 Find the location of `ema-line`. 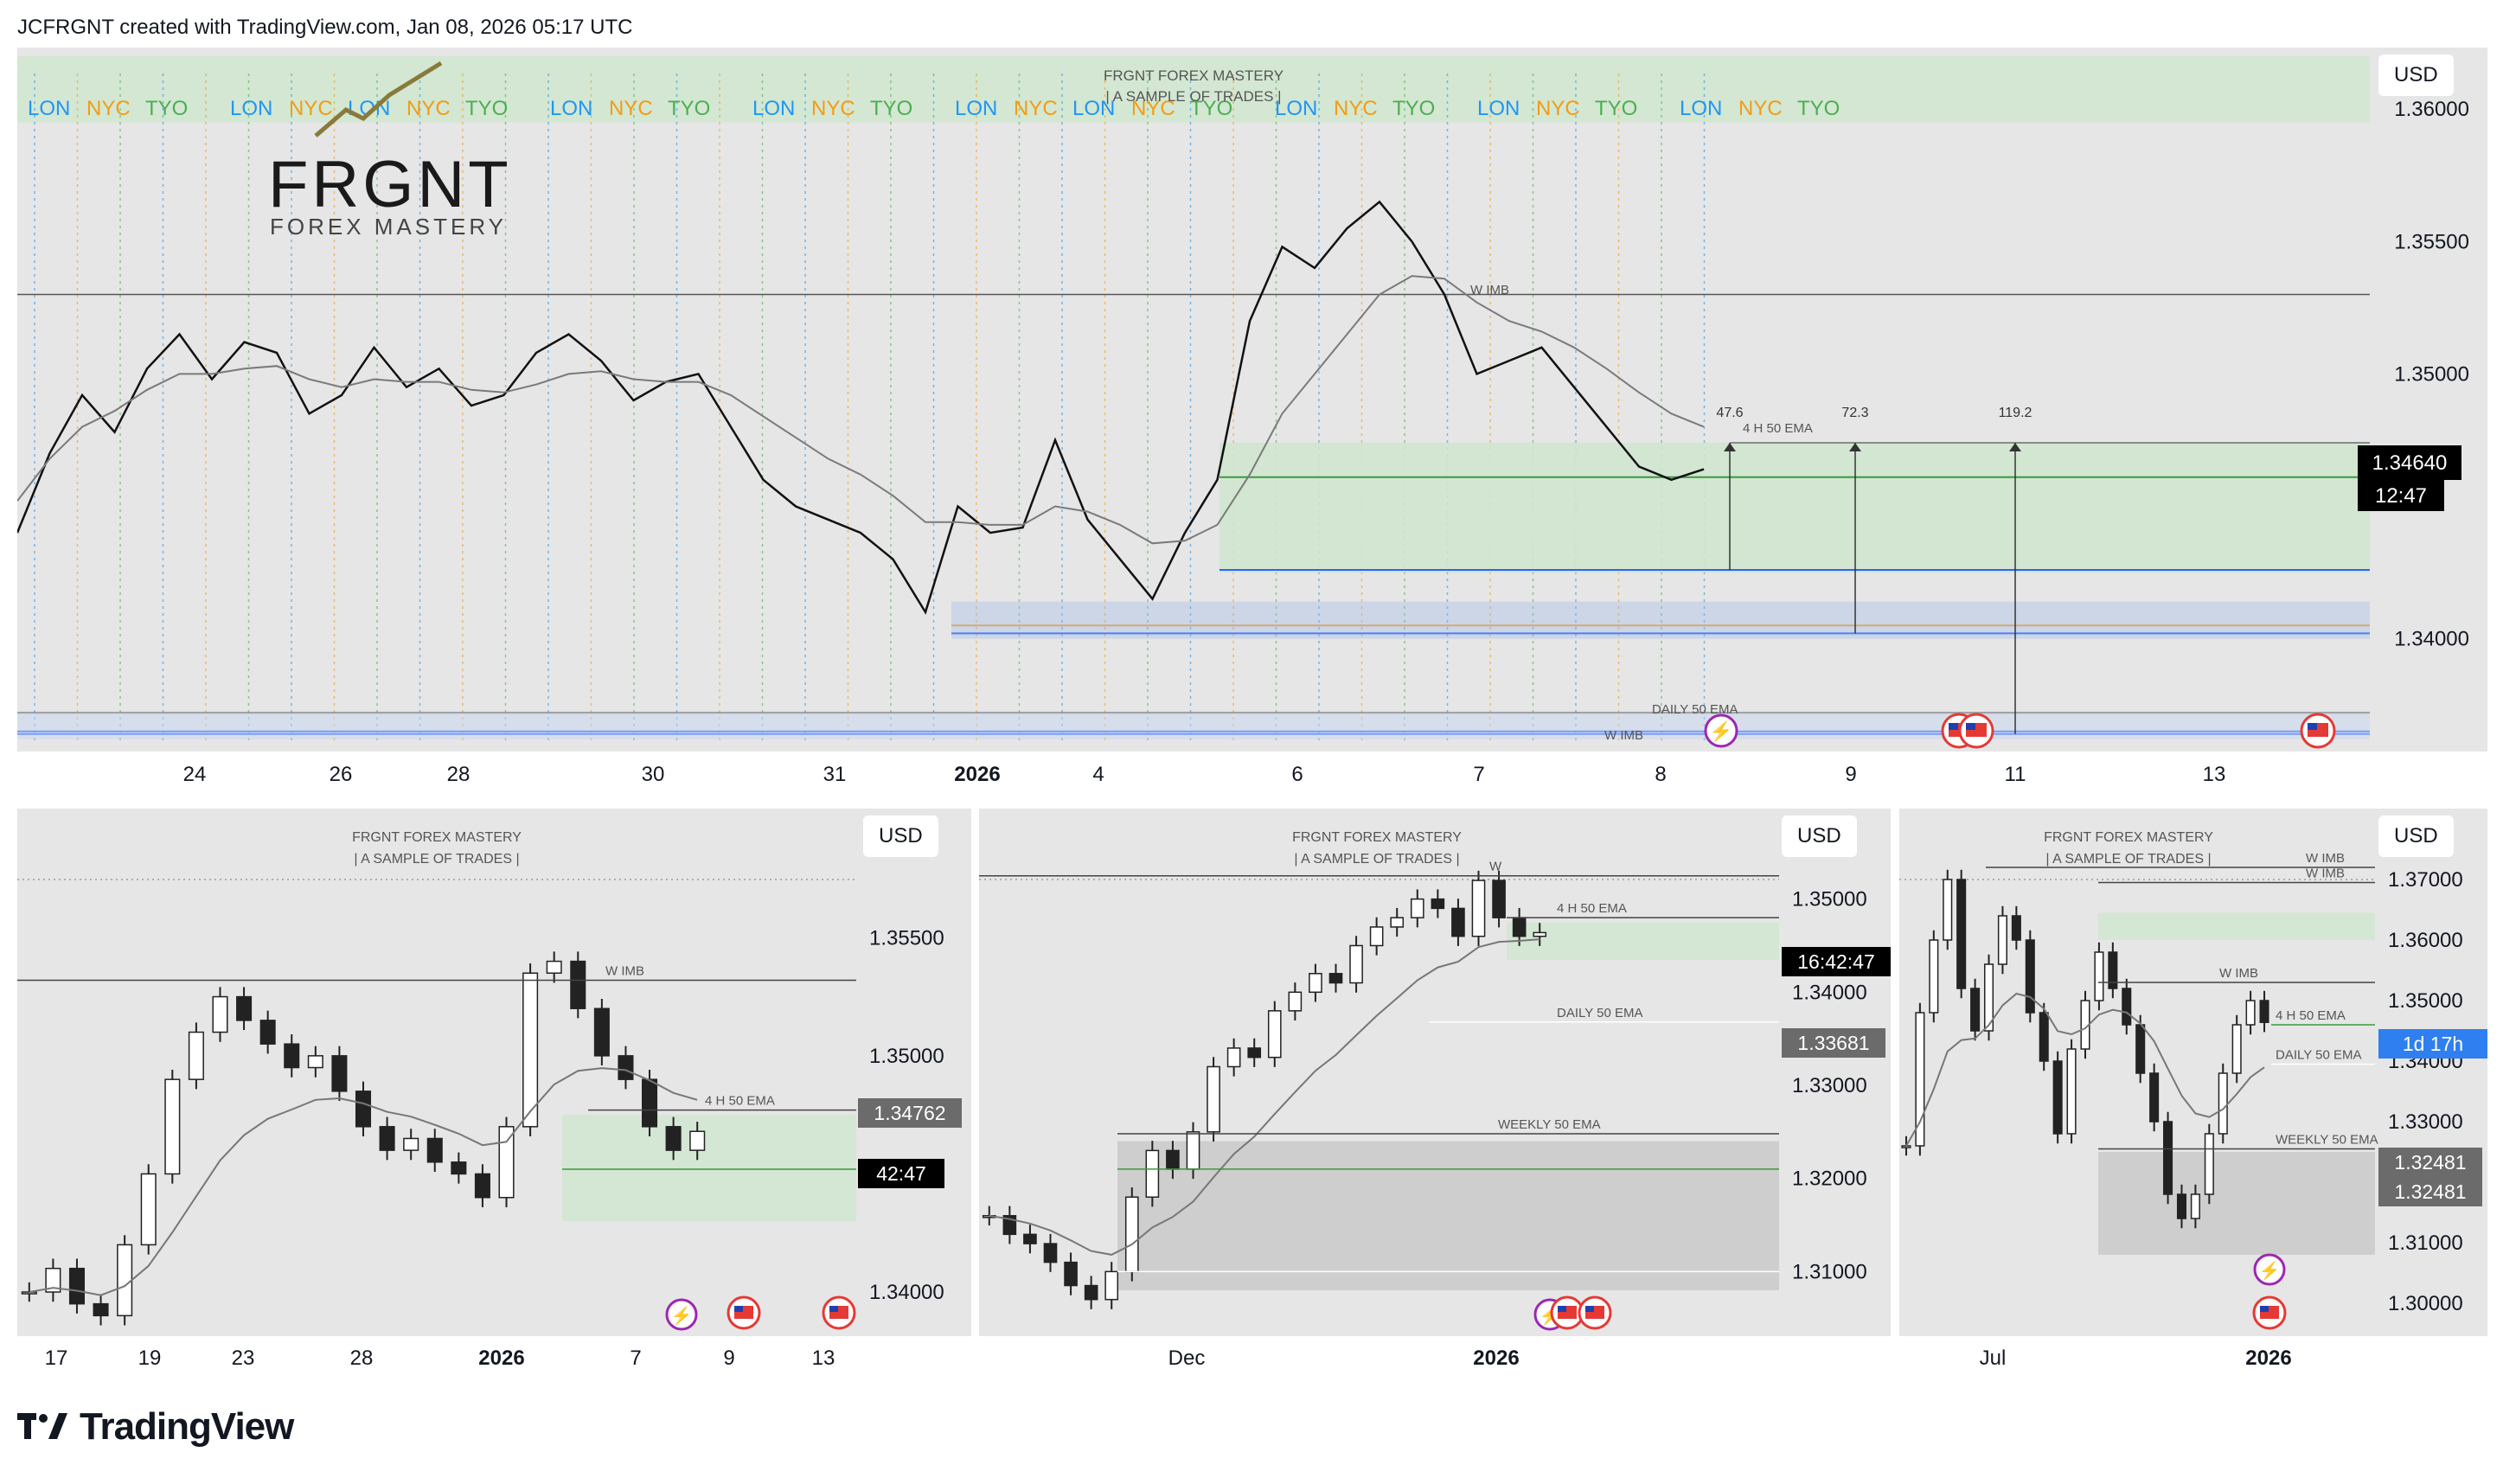

ema-line is located at coordinates (363, 1182).